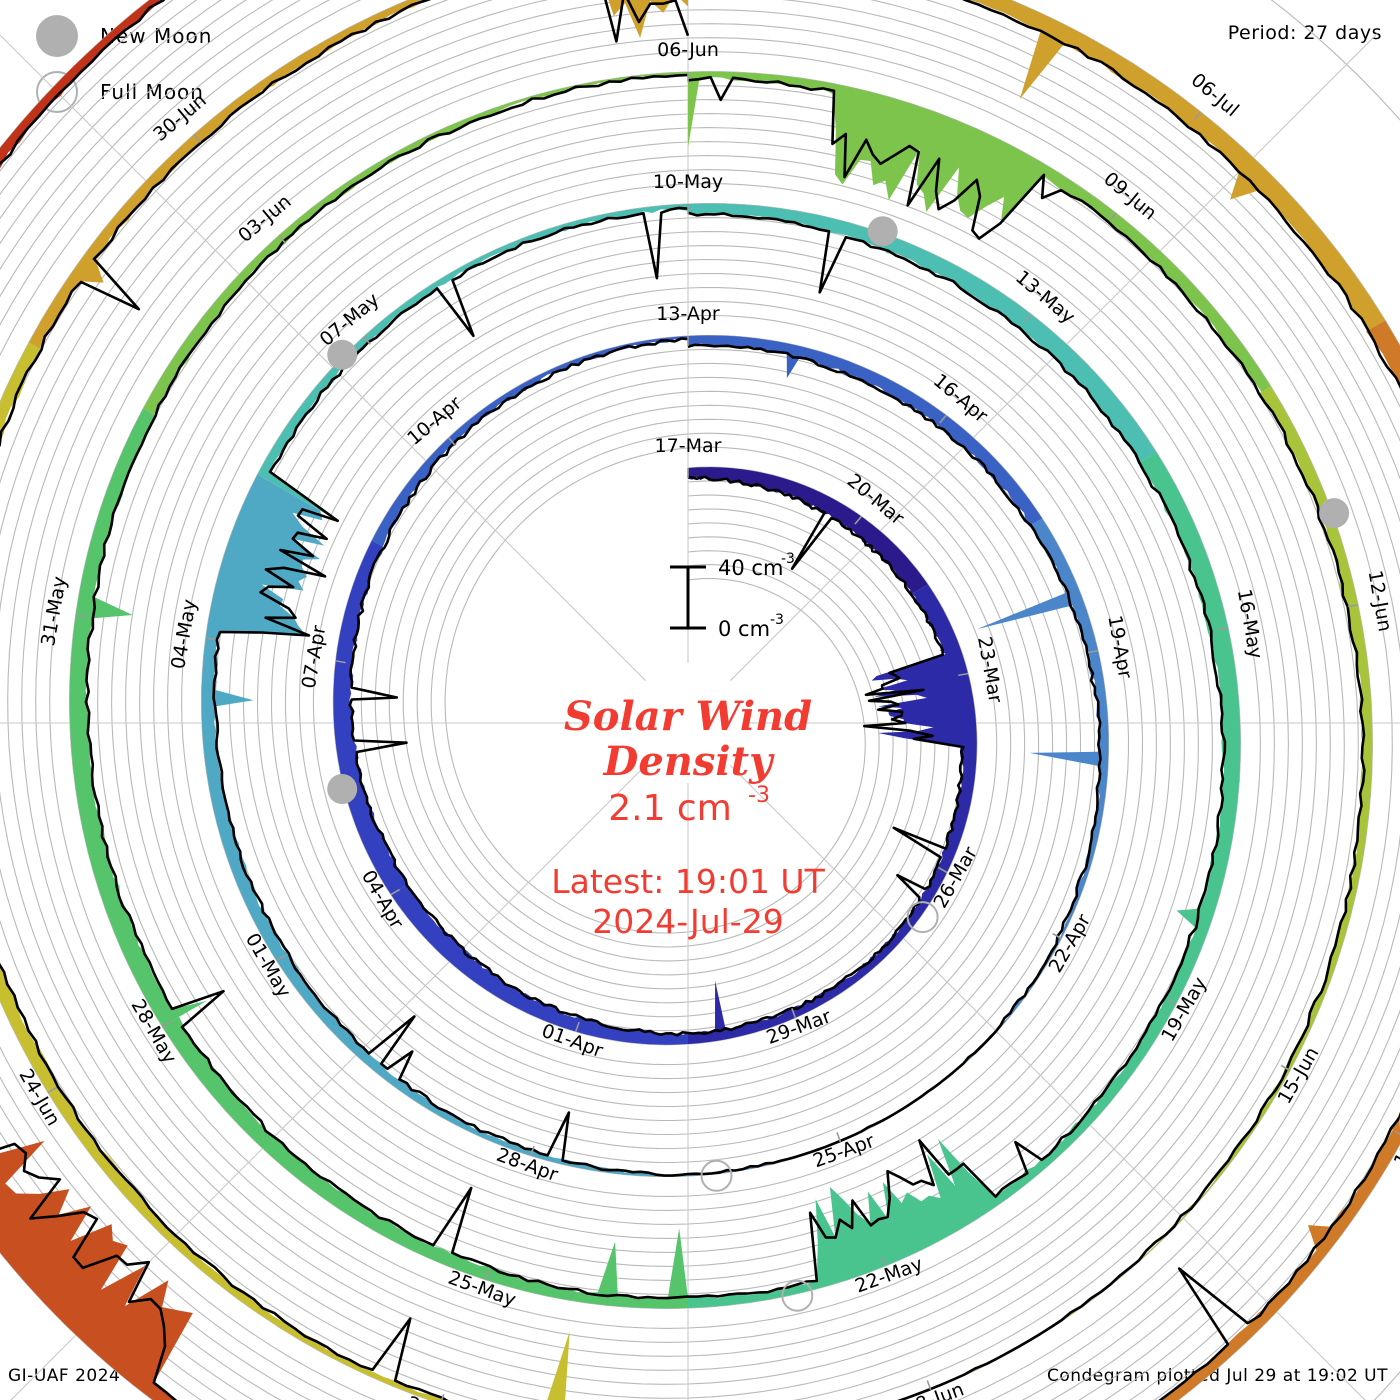 The height and width of the screenshot is (1400, 1400). What do you see at coordinates (358, 174) in the screenshot?
I see `density-band-turn3-seg5` at bounding box center [358, 174].